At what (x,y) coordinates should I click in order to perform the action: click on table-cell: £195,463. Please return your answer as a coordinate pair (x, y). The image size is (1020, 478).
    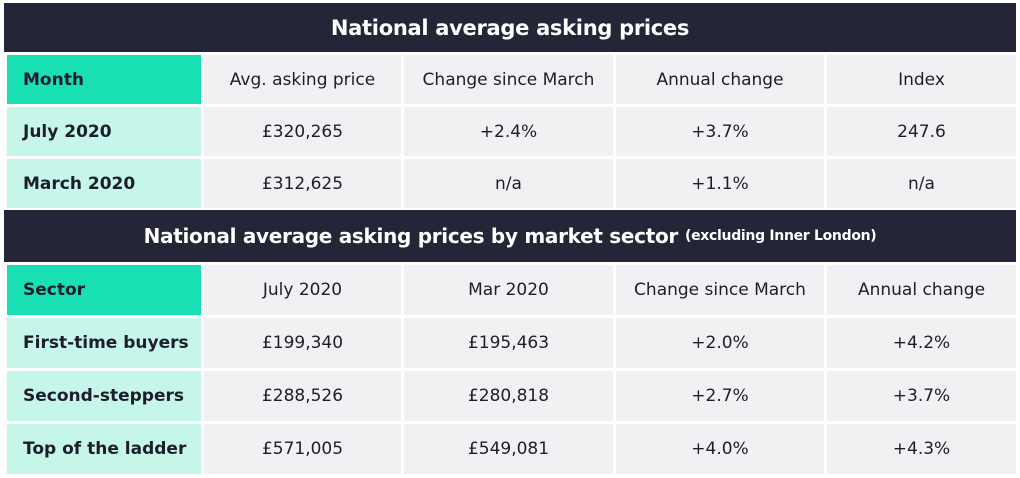
    Looking at the image, I should click on (508, 343).